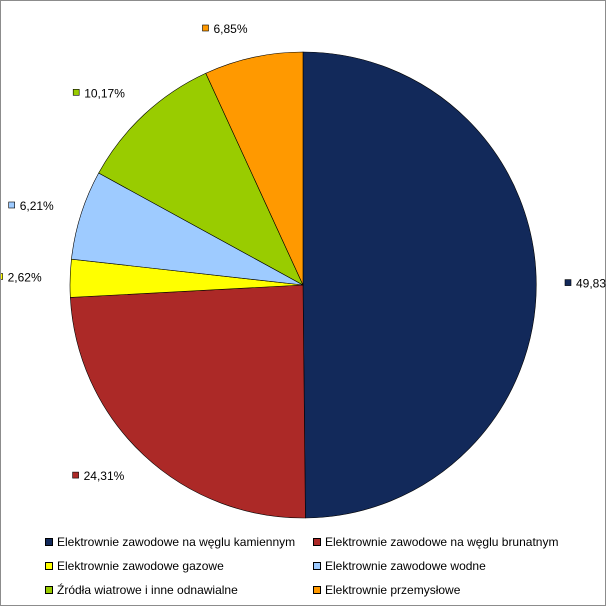 The image size is (606, 607). I want to click on data-label: 6,21%, so click(31, 206).